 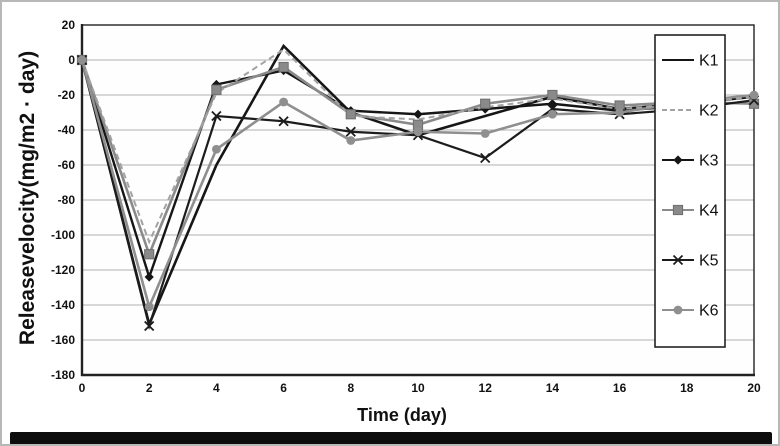 I want to click on y-tick-label: -120, so click(x=63, y=270).